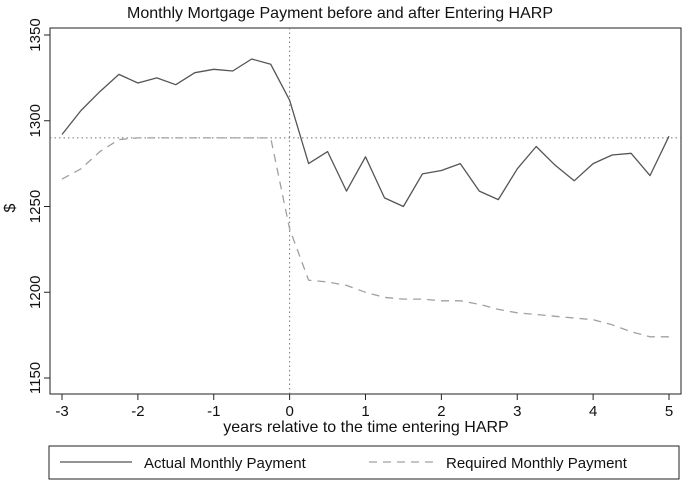 This screenshot has height=482, width=685. Describe the element at coordinates (225, 463) in the screenshot. I see `legend-label-actual: Actual Monthly Payment` at that location.